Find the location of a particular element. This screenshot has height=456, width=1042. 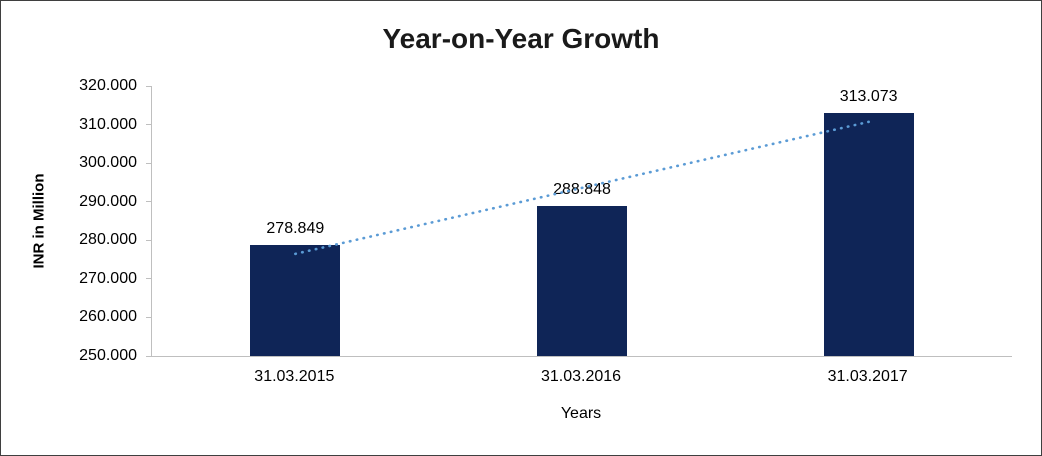

x-tick-label: 31.03.2015 is located at coordinates (294, 376).